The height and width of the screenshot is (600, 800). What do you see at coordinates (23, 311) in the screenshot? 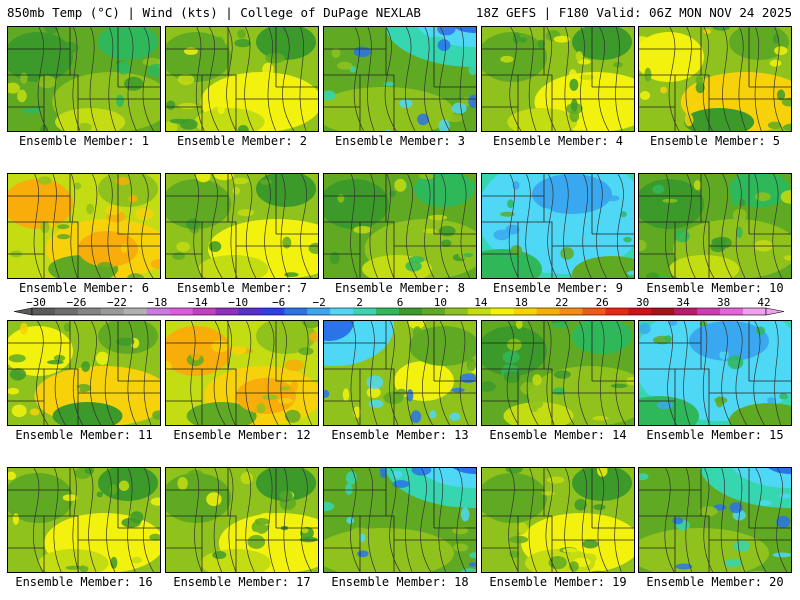
I see `scale-arrow-left` at bounding box center [23, 311].